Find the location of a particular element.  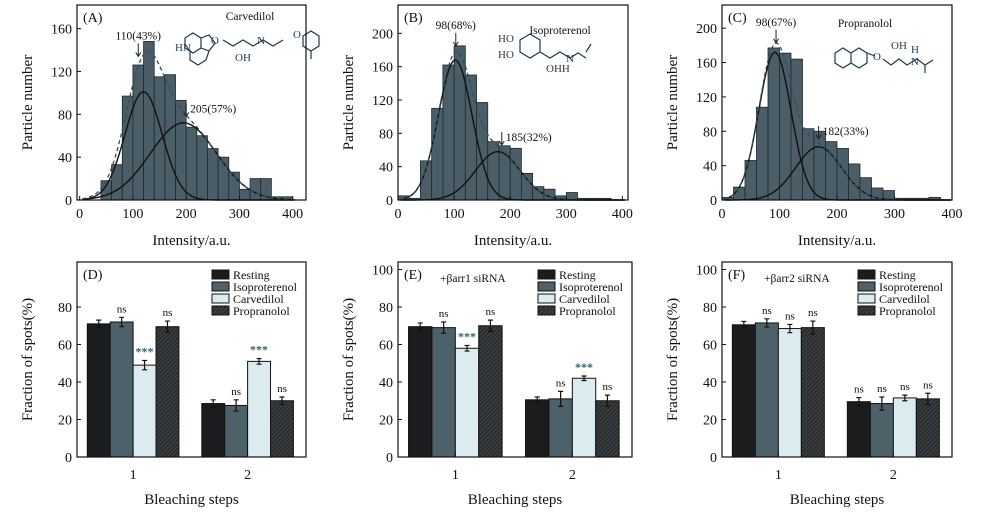

panel-label: (C) is located at coordinates (737, 18).